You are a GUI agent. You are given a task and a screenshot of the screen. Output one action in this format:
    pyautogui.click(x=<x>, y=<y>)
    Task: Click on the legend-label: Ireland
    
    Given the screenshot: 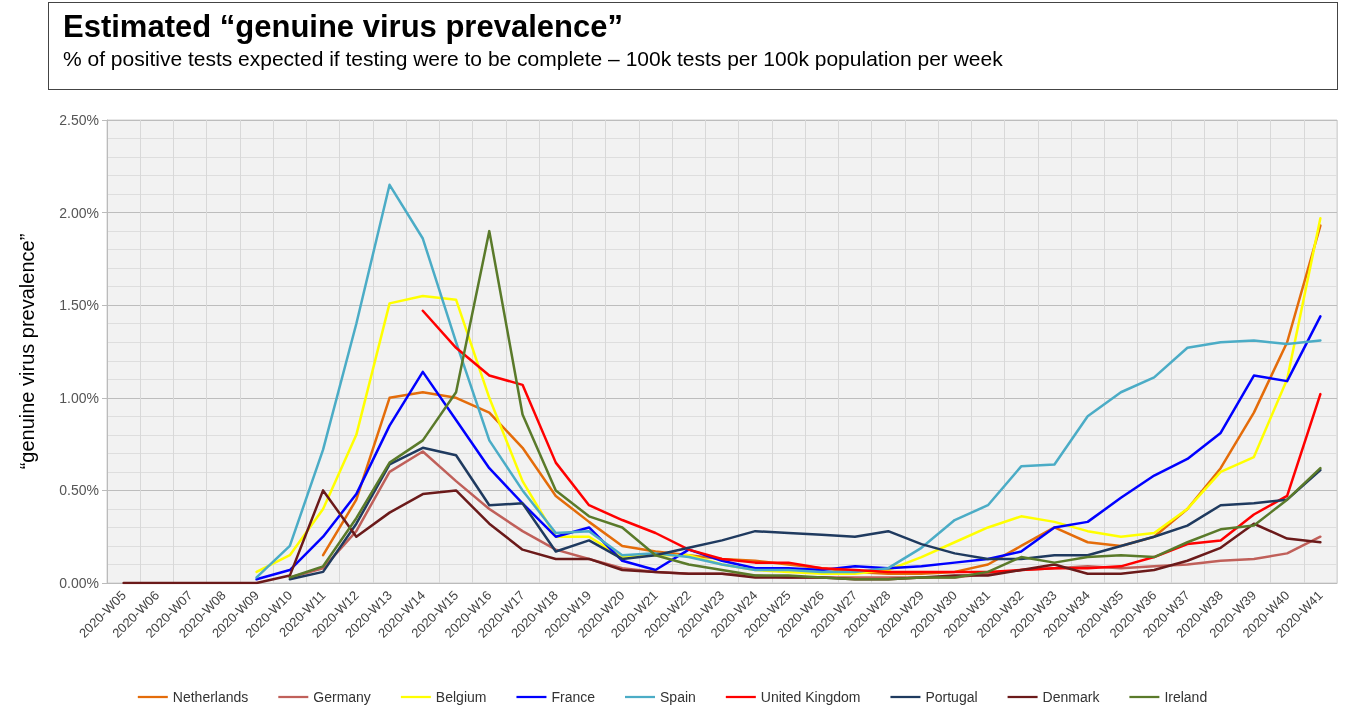 What is the action you would take?
    pyautogui.click(x=1186, y=697)
    